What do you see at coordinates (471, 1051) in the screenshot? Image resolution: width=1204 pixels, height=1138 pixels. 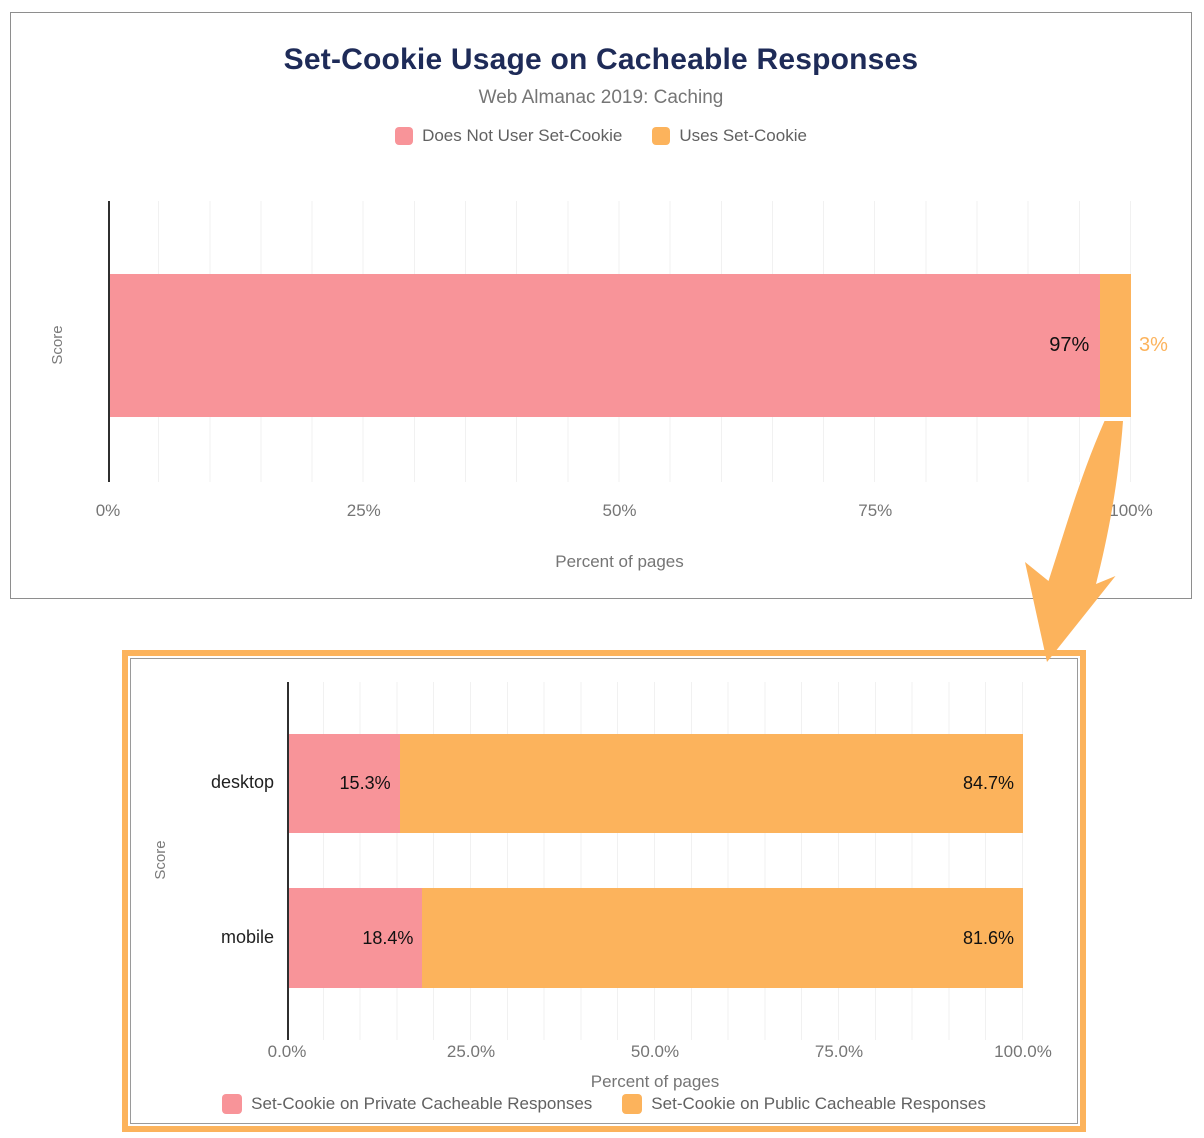 I see `x-tick: 25.0%` at bounding box center [471, 1051].